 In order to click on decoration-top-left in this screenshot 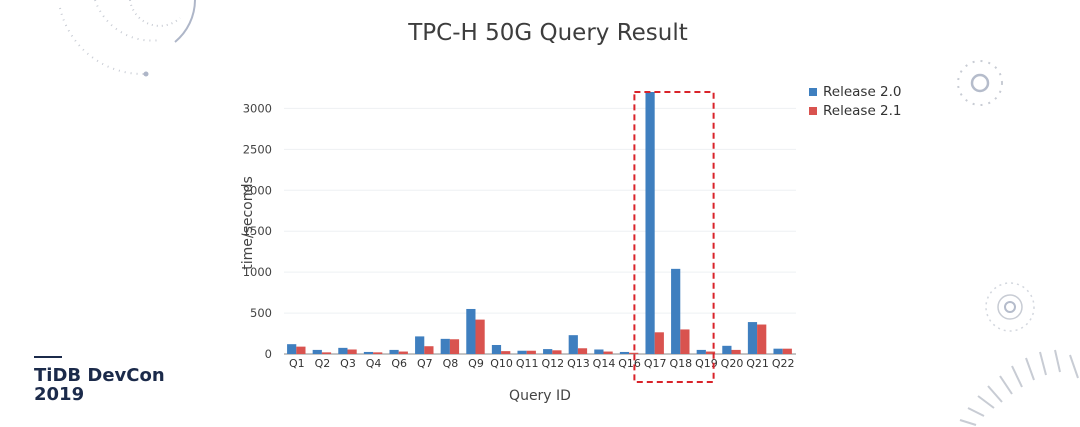, I will do `click(127, 38)`.